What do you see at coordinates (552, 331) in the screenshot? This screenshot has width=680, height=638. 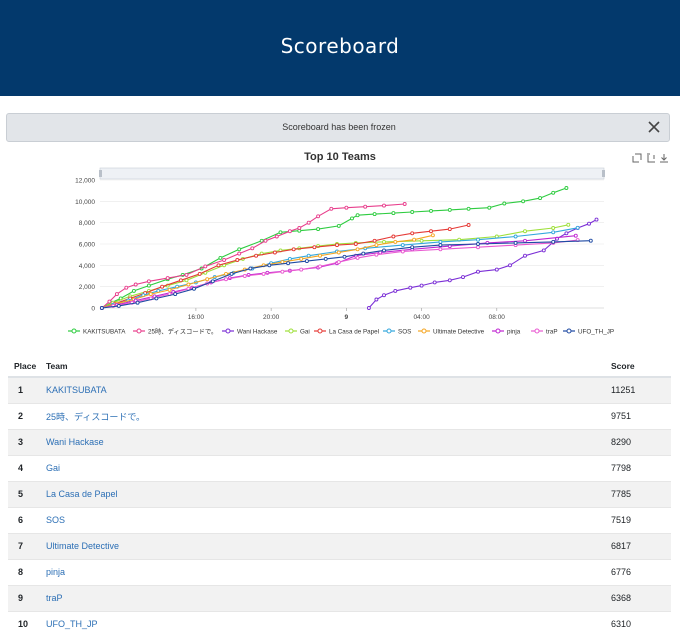 I see `legend-label: traP` at bounding box center [552, 331].